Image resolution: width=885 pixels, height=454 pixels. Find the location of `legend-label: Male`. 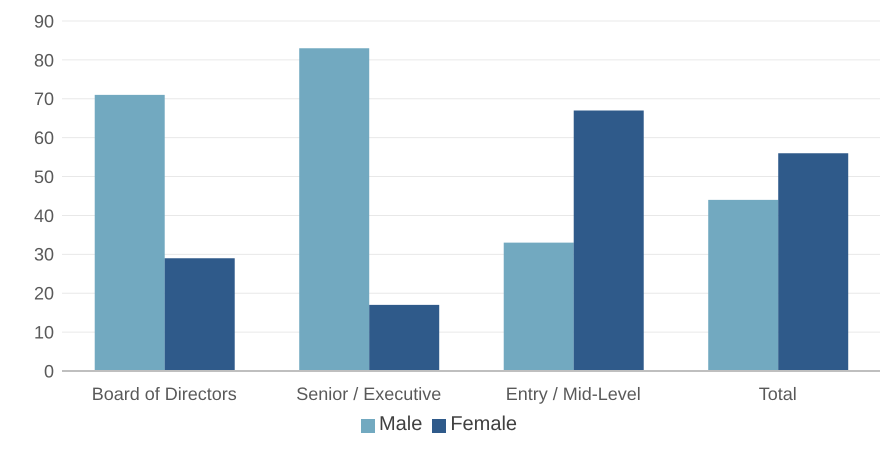

legend-label: Male is located at coordinates (400, 424).